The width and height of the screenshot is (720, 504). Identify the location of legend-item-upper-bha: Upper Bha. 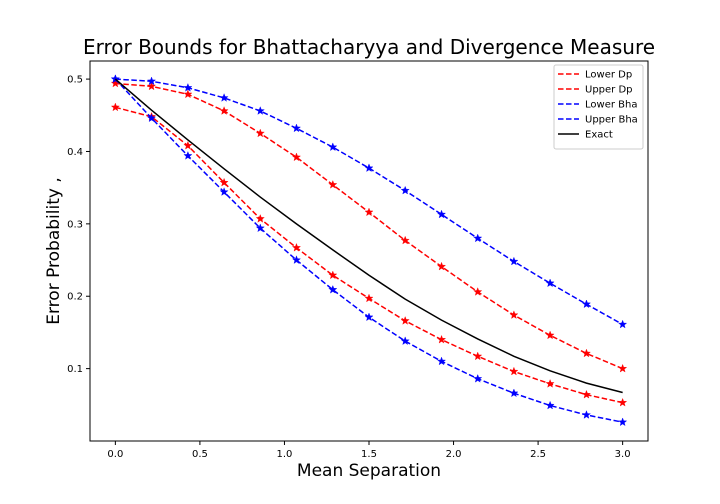
(598, 120).